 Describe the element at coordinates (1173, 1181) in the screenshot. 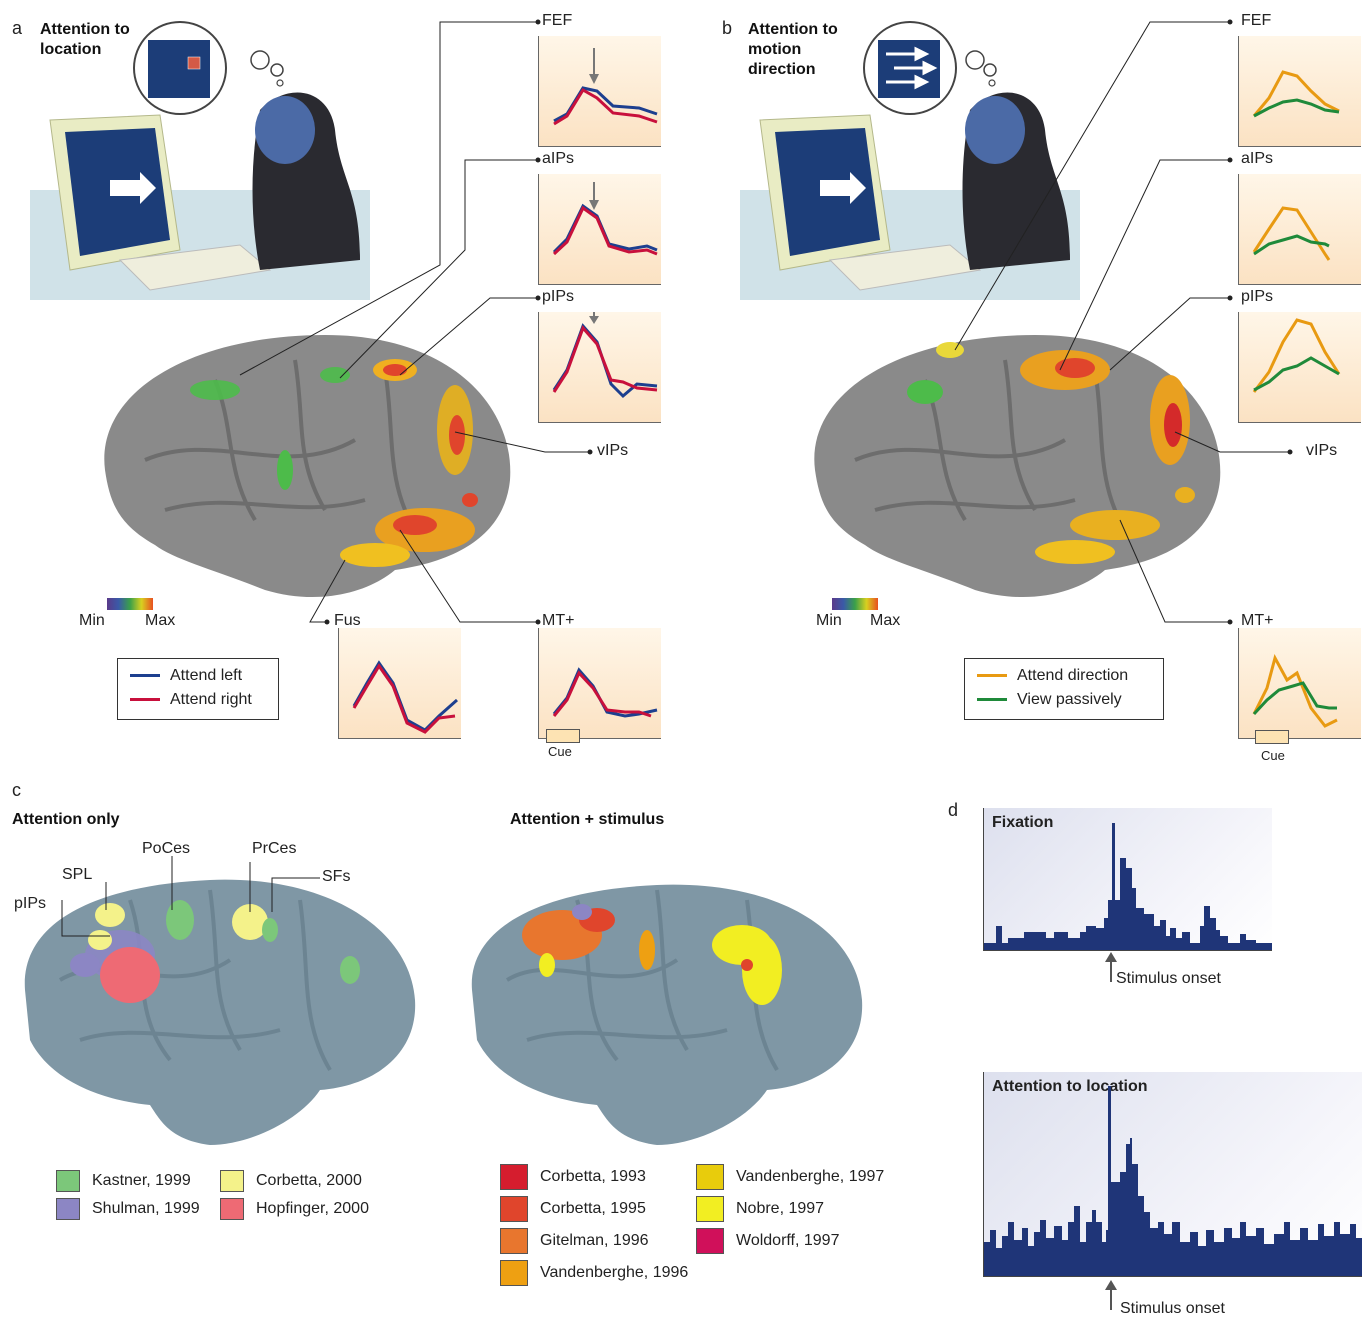

I see `histogram-bars-attention` at that location.